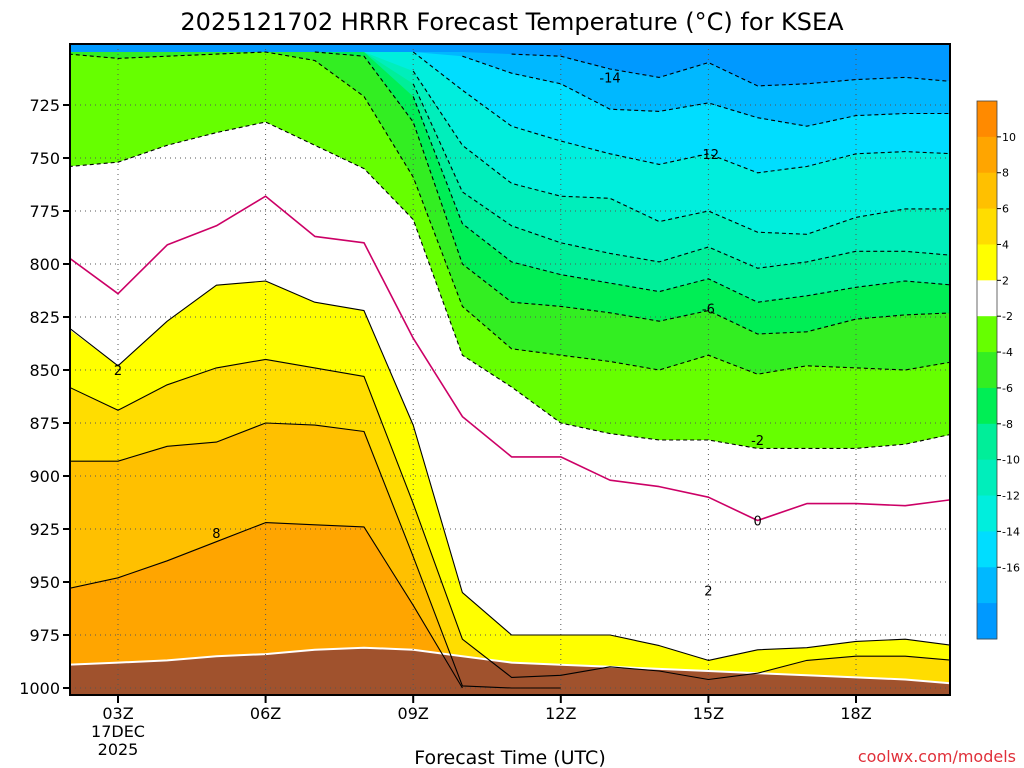  I want to click on isotherm--8, so click(681, 199).